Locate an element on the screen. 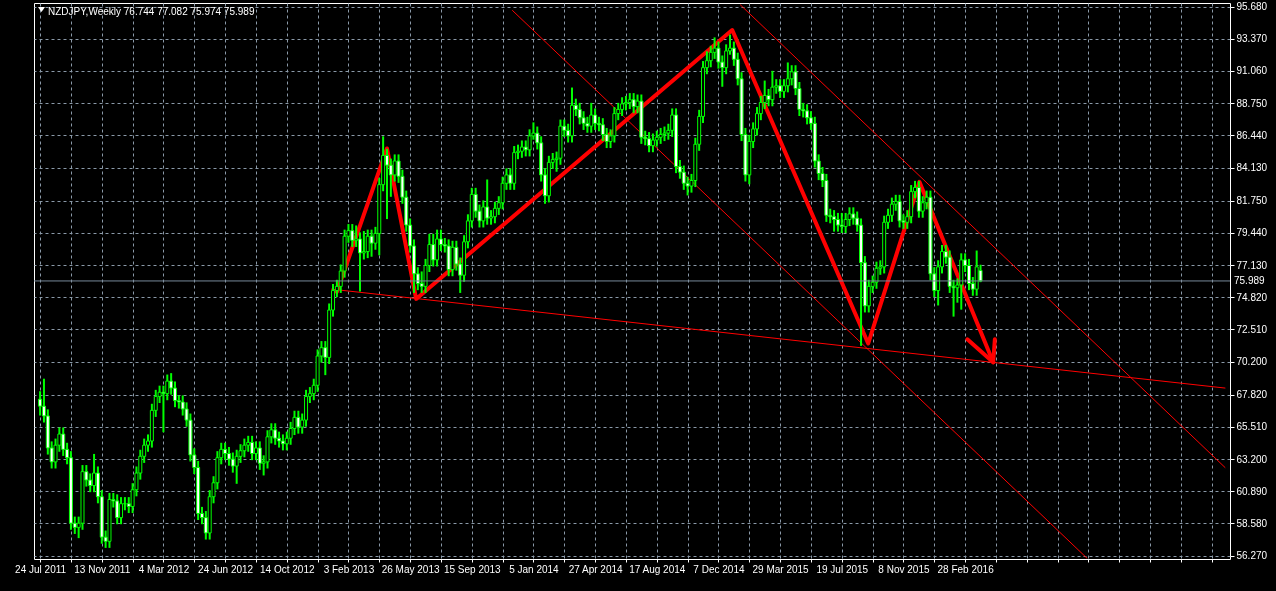 Image resolution: width=1276 pixels, height=591 pixels. x-tick-label: 13 Nov 2011 is located at coordinates (102, 569).